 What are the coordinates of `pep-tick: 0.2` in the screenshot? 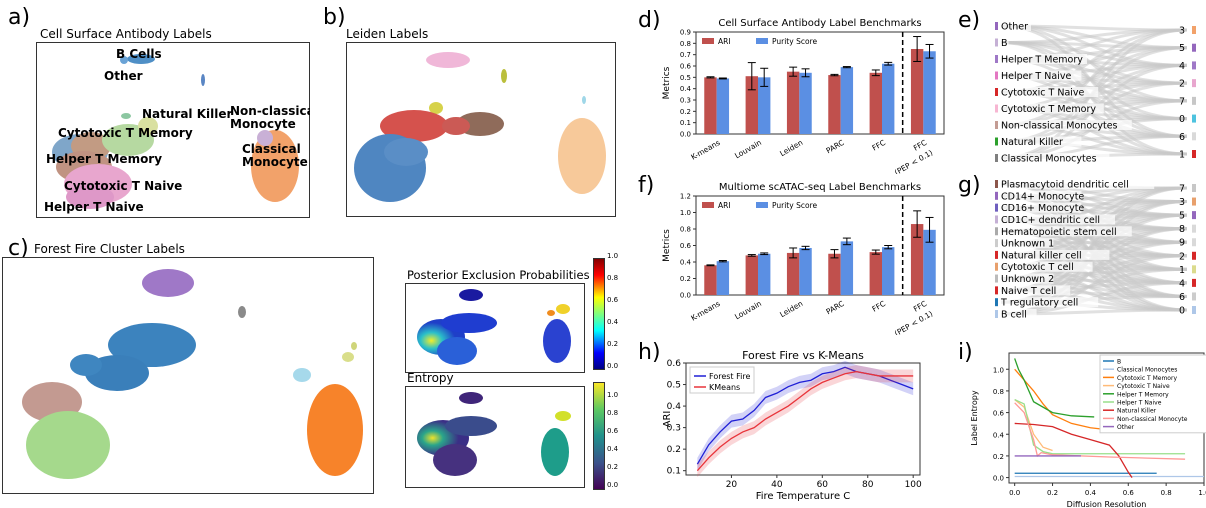 It's located at (613, 344).